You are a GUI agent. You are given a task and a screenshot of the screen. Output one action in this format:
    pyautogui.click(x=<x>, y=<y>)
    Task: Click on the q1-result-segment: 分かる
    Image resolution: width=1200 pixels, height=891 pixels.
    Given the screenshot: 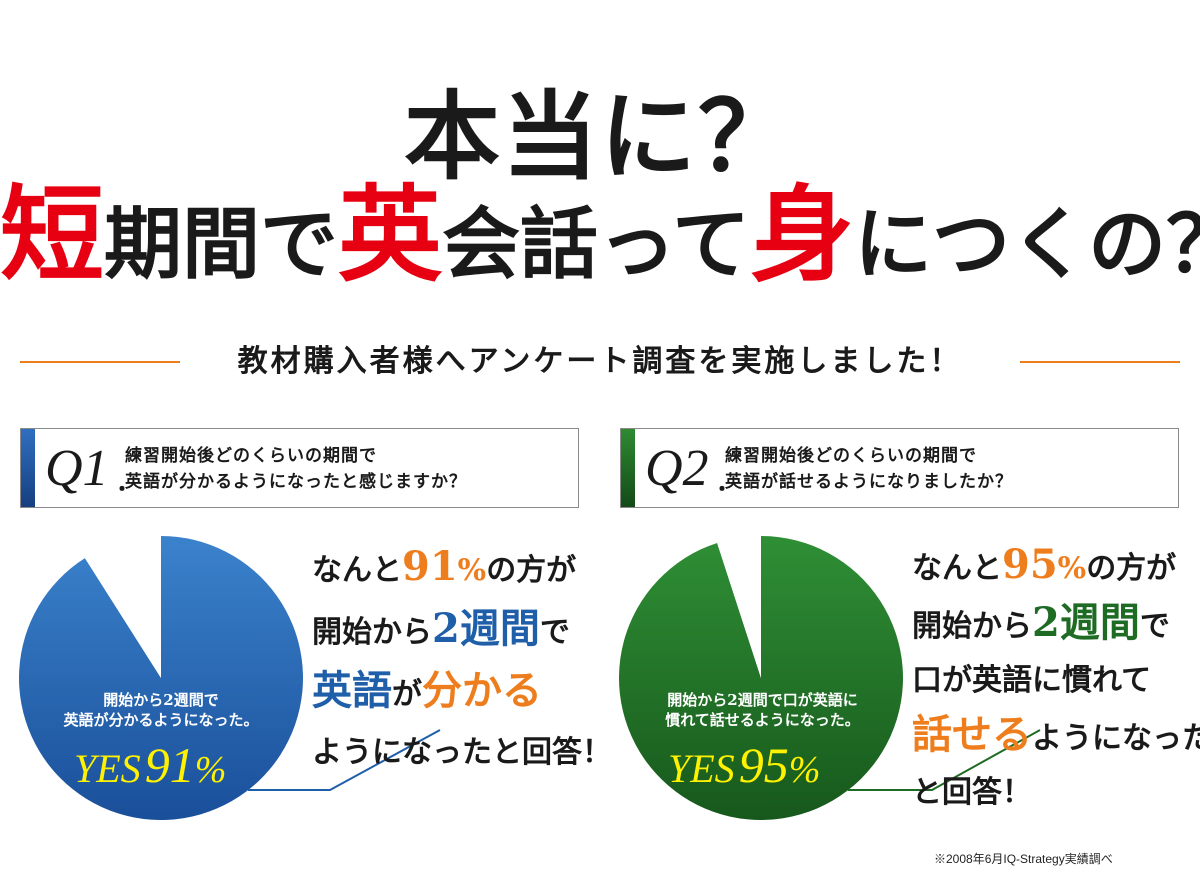 What is the action you would take?
    pyautogui.click(x=482, y=690)
    